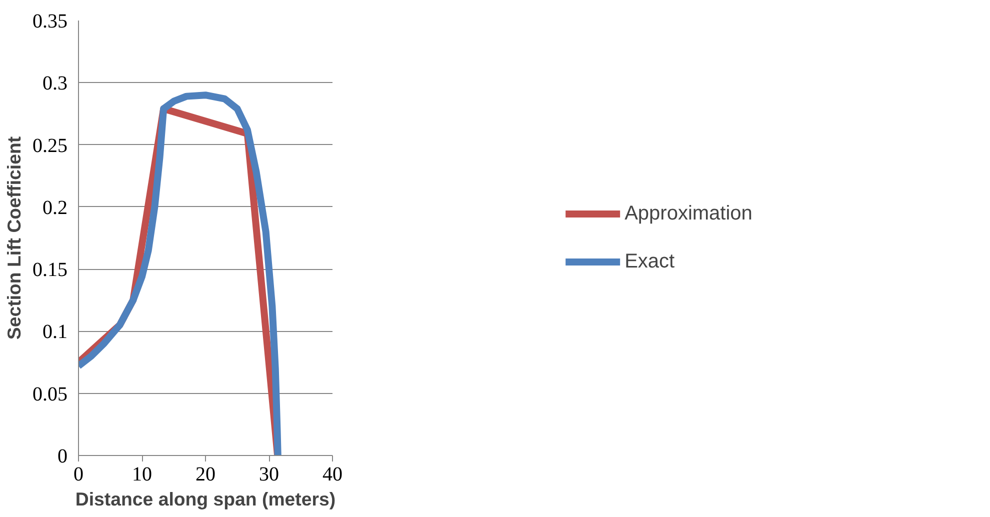  I want to click on y-axis-title: Section Lift Coefficient, so click(14, 238).